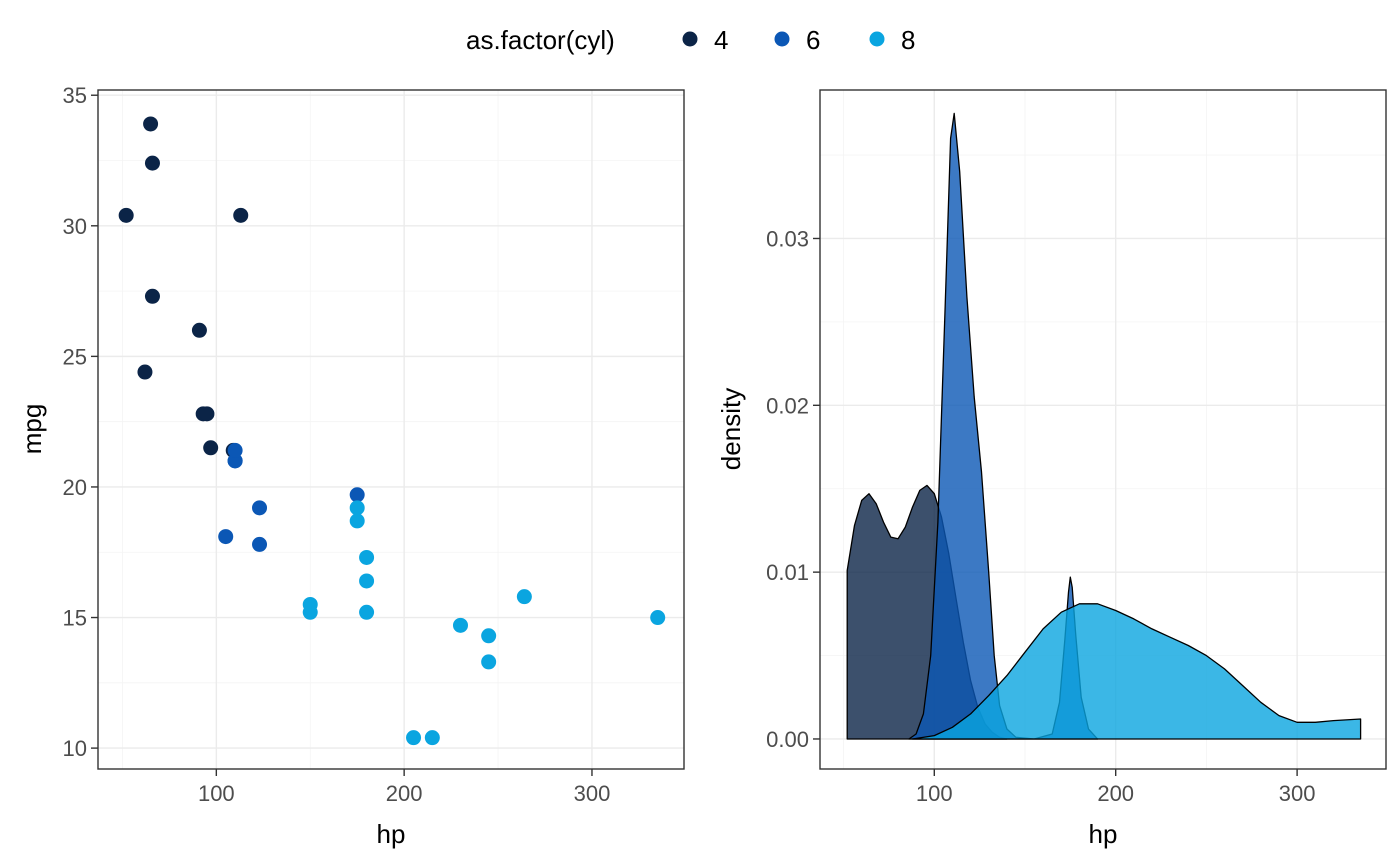  Describe the element at coordinates (216, 793) in the screenshot. I see `scatter-x-tick-label: 100` at that location.